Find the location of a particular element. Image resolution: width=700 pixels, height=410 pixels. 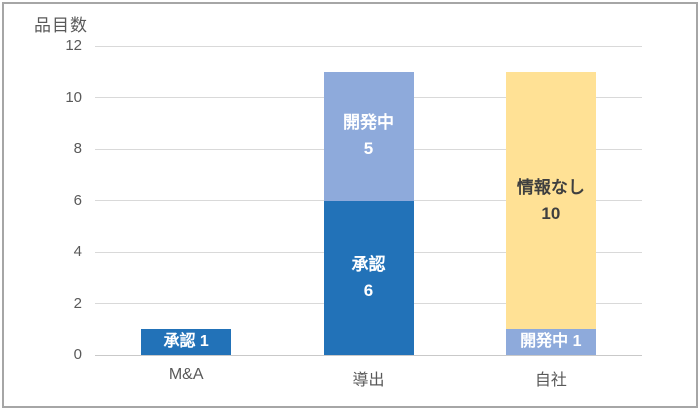

bar-segment-approved: 承認 6 is located at coordinates (368, 277).